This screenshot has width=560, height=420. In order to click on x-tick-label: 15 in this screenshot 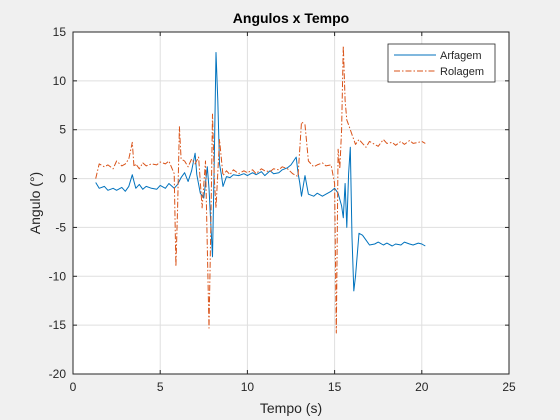, I will do `click(335, 387)`.